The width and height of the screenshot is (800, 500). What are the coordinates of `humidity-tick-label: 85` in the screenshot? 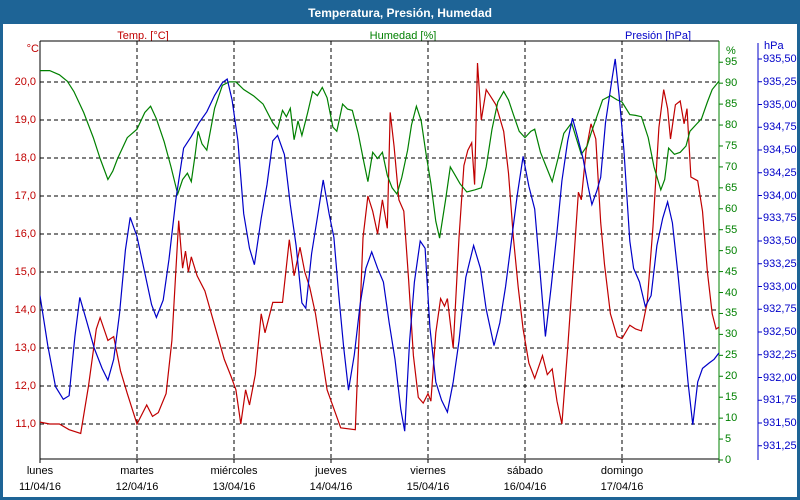 It's located at (731, 104).